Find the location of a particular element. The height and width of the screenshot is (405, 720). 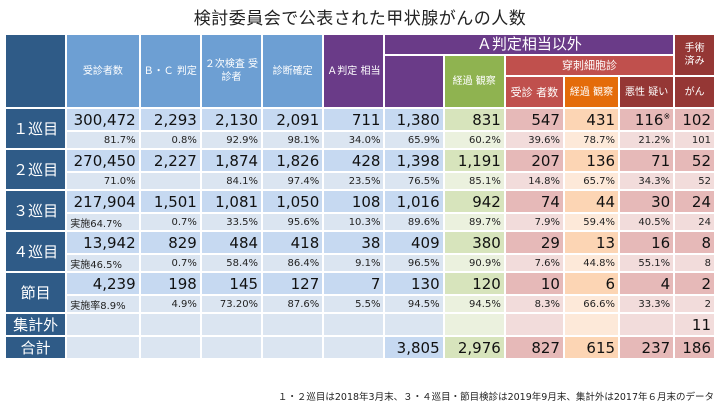

cell-total-non-a: 3,805 is located at coordinates (414, 347).